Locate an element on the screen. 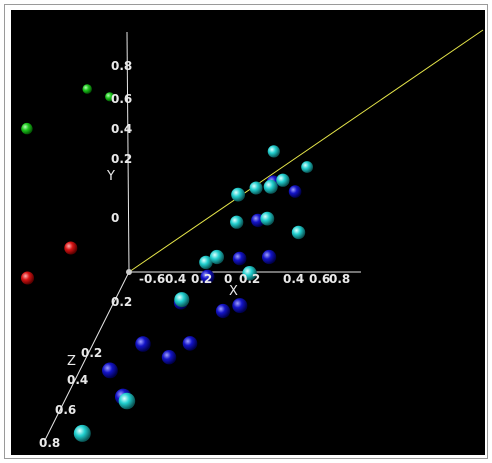 Image resolution: width=492 pixels, height=463 pixels. y-tick: 0.8 is located at coordinates (121, 66).